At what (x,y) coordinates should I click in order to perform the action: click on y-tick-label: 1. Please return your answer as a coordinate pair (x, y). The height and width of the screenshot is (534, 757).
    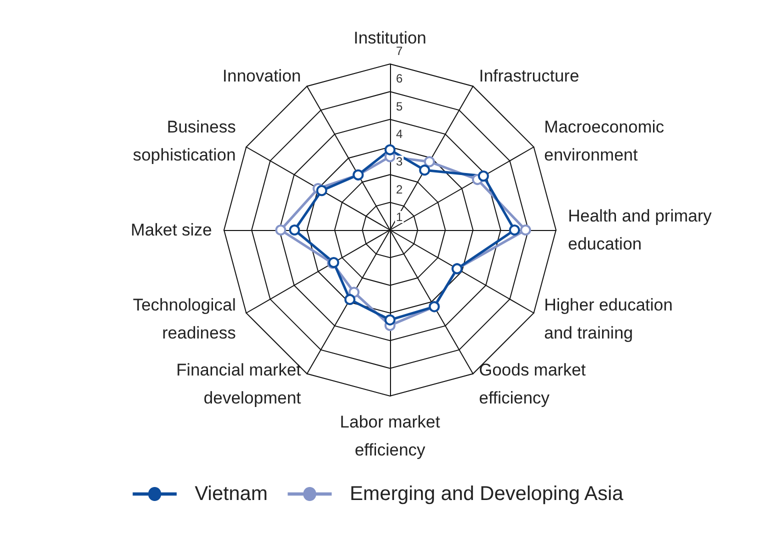
    Looking at the image, I should click on (399, 217).